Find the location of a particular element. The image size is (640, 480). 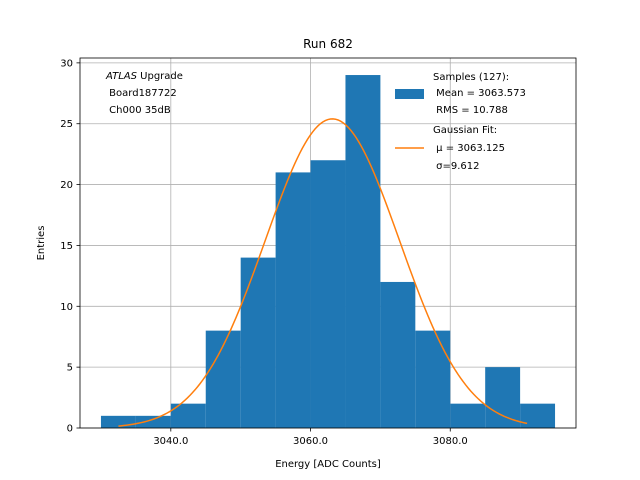

legend-sigma: σ=9.612 is located at coordinates (456, 166).